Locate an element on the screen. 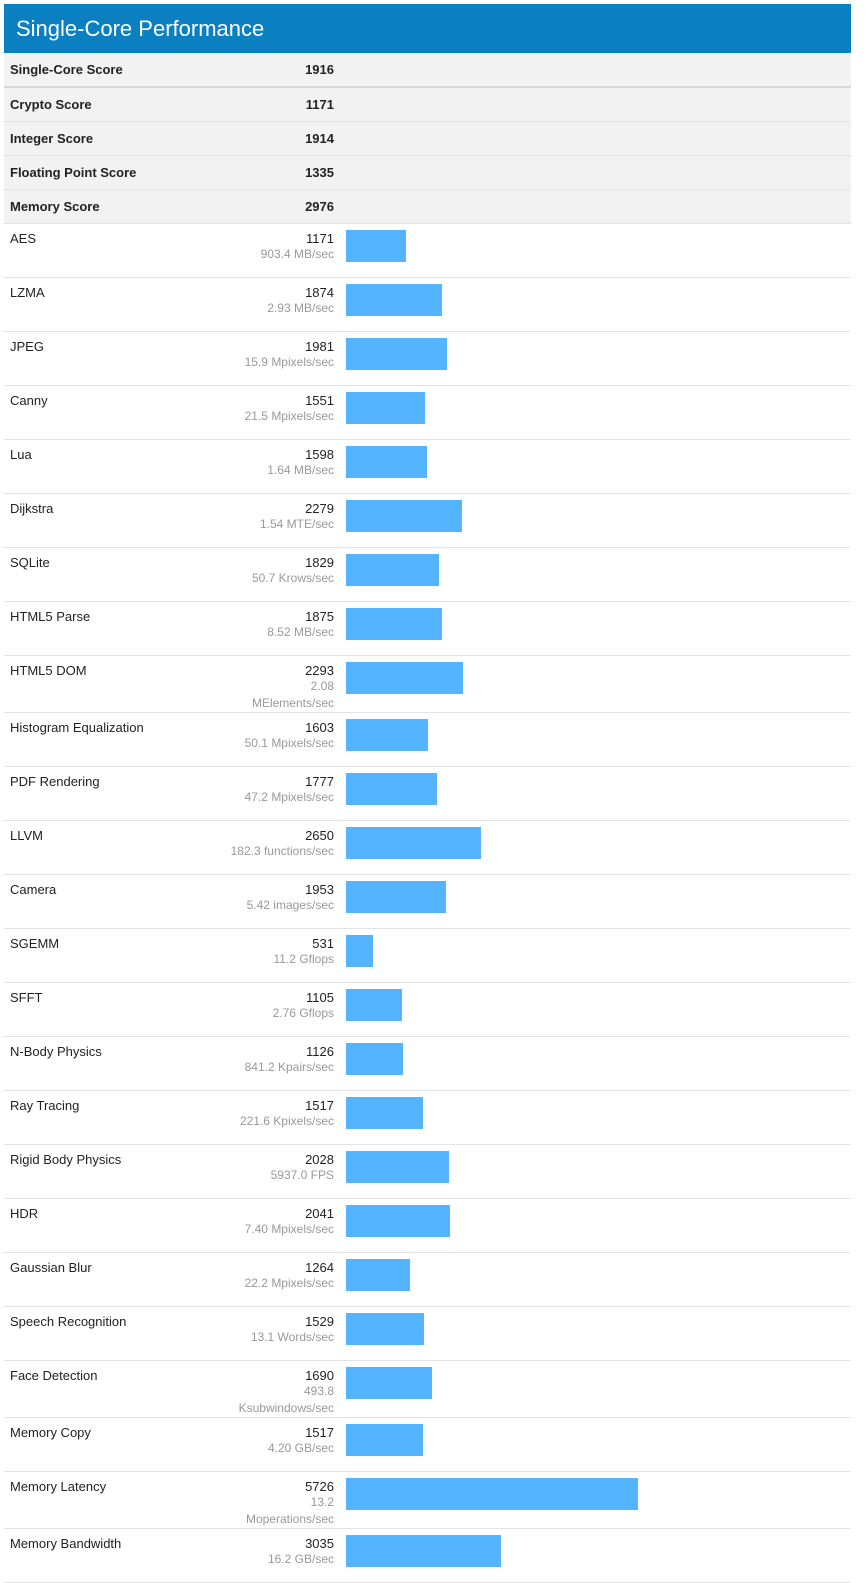 The height and width of the screenshot is (1583, 868). benchmark-detail: 221.6 Kpixels/sec is located at coordinates (286, 1121).